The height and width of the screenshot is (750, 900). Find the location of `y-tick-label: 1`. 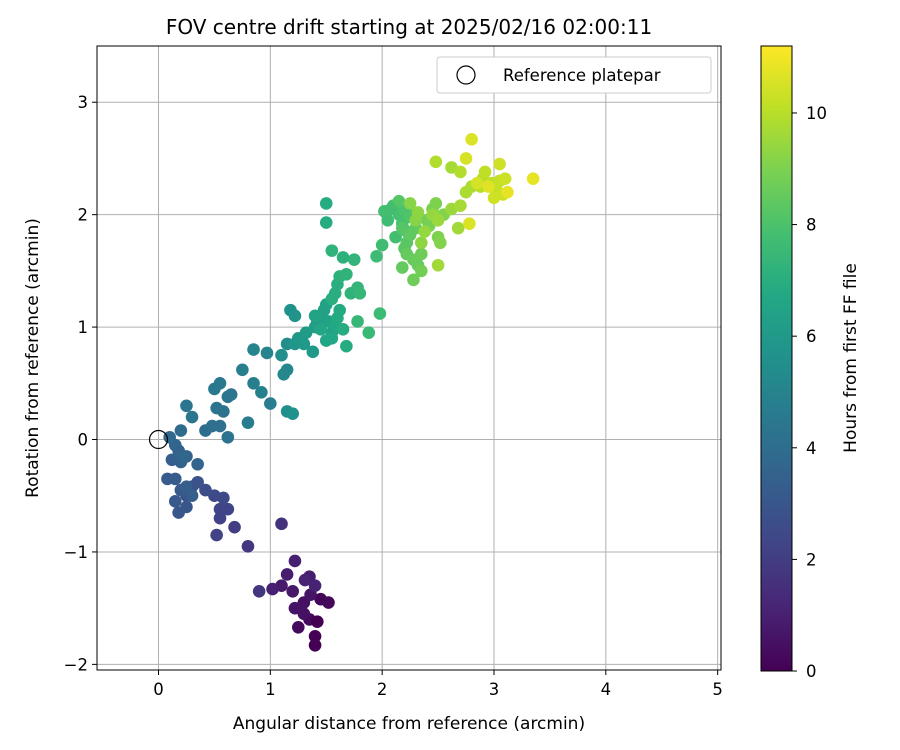

y-tick-label: 1 is located at coordinates (83, 327).